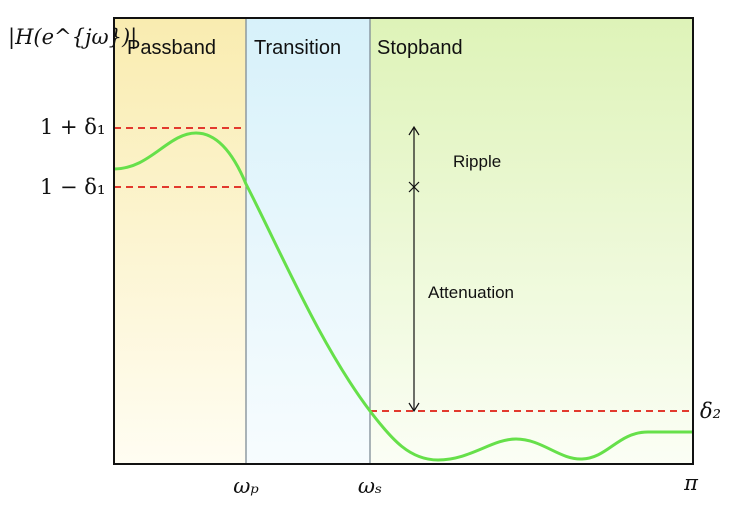 The image size is (733, 513). What do you see at coordinates (414, 407) in the screenshot?
I see `attenuation-arrowhead-bottom` at bounding box center [414, 407].